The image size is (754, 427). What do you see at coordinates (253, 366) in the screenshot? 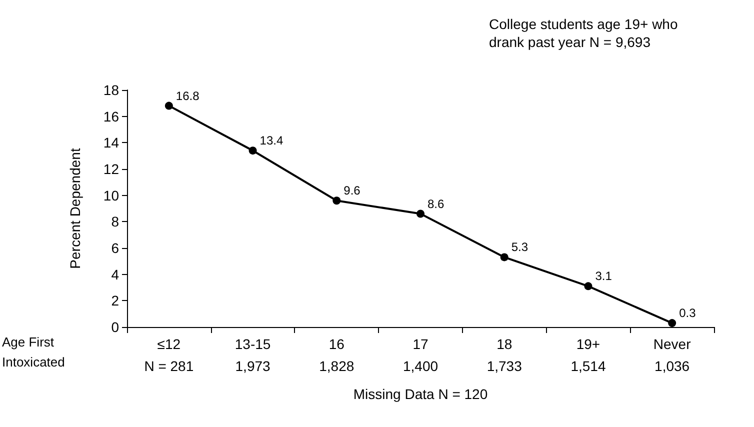
I see `text: 1,973` at bounding box center [253, 366].